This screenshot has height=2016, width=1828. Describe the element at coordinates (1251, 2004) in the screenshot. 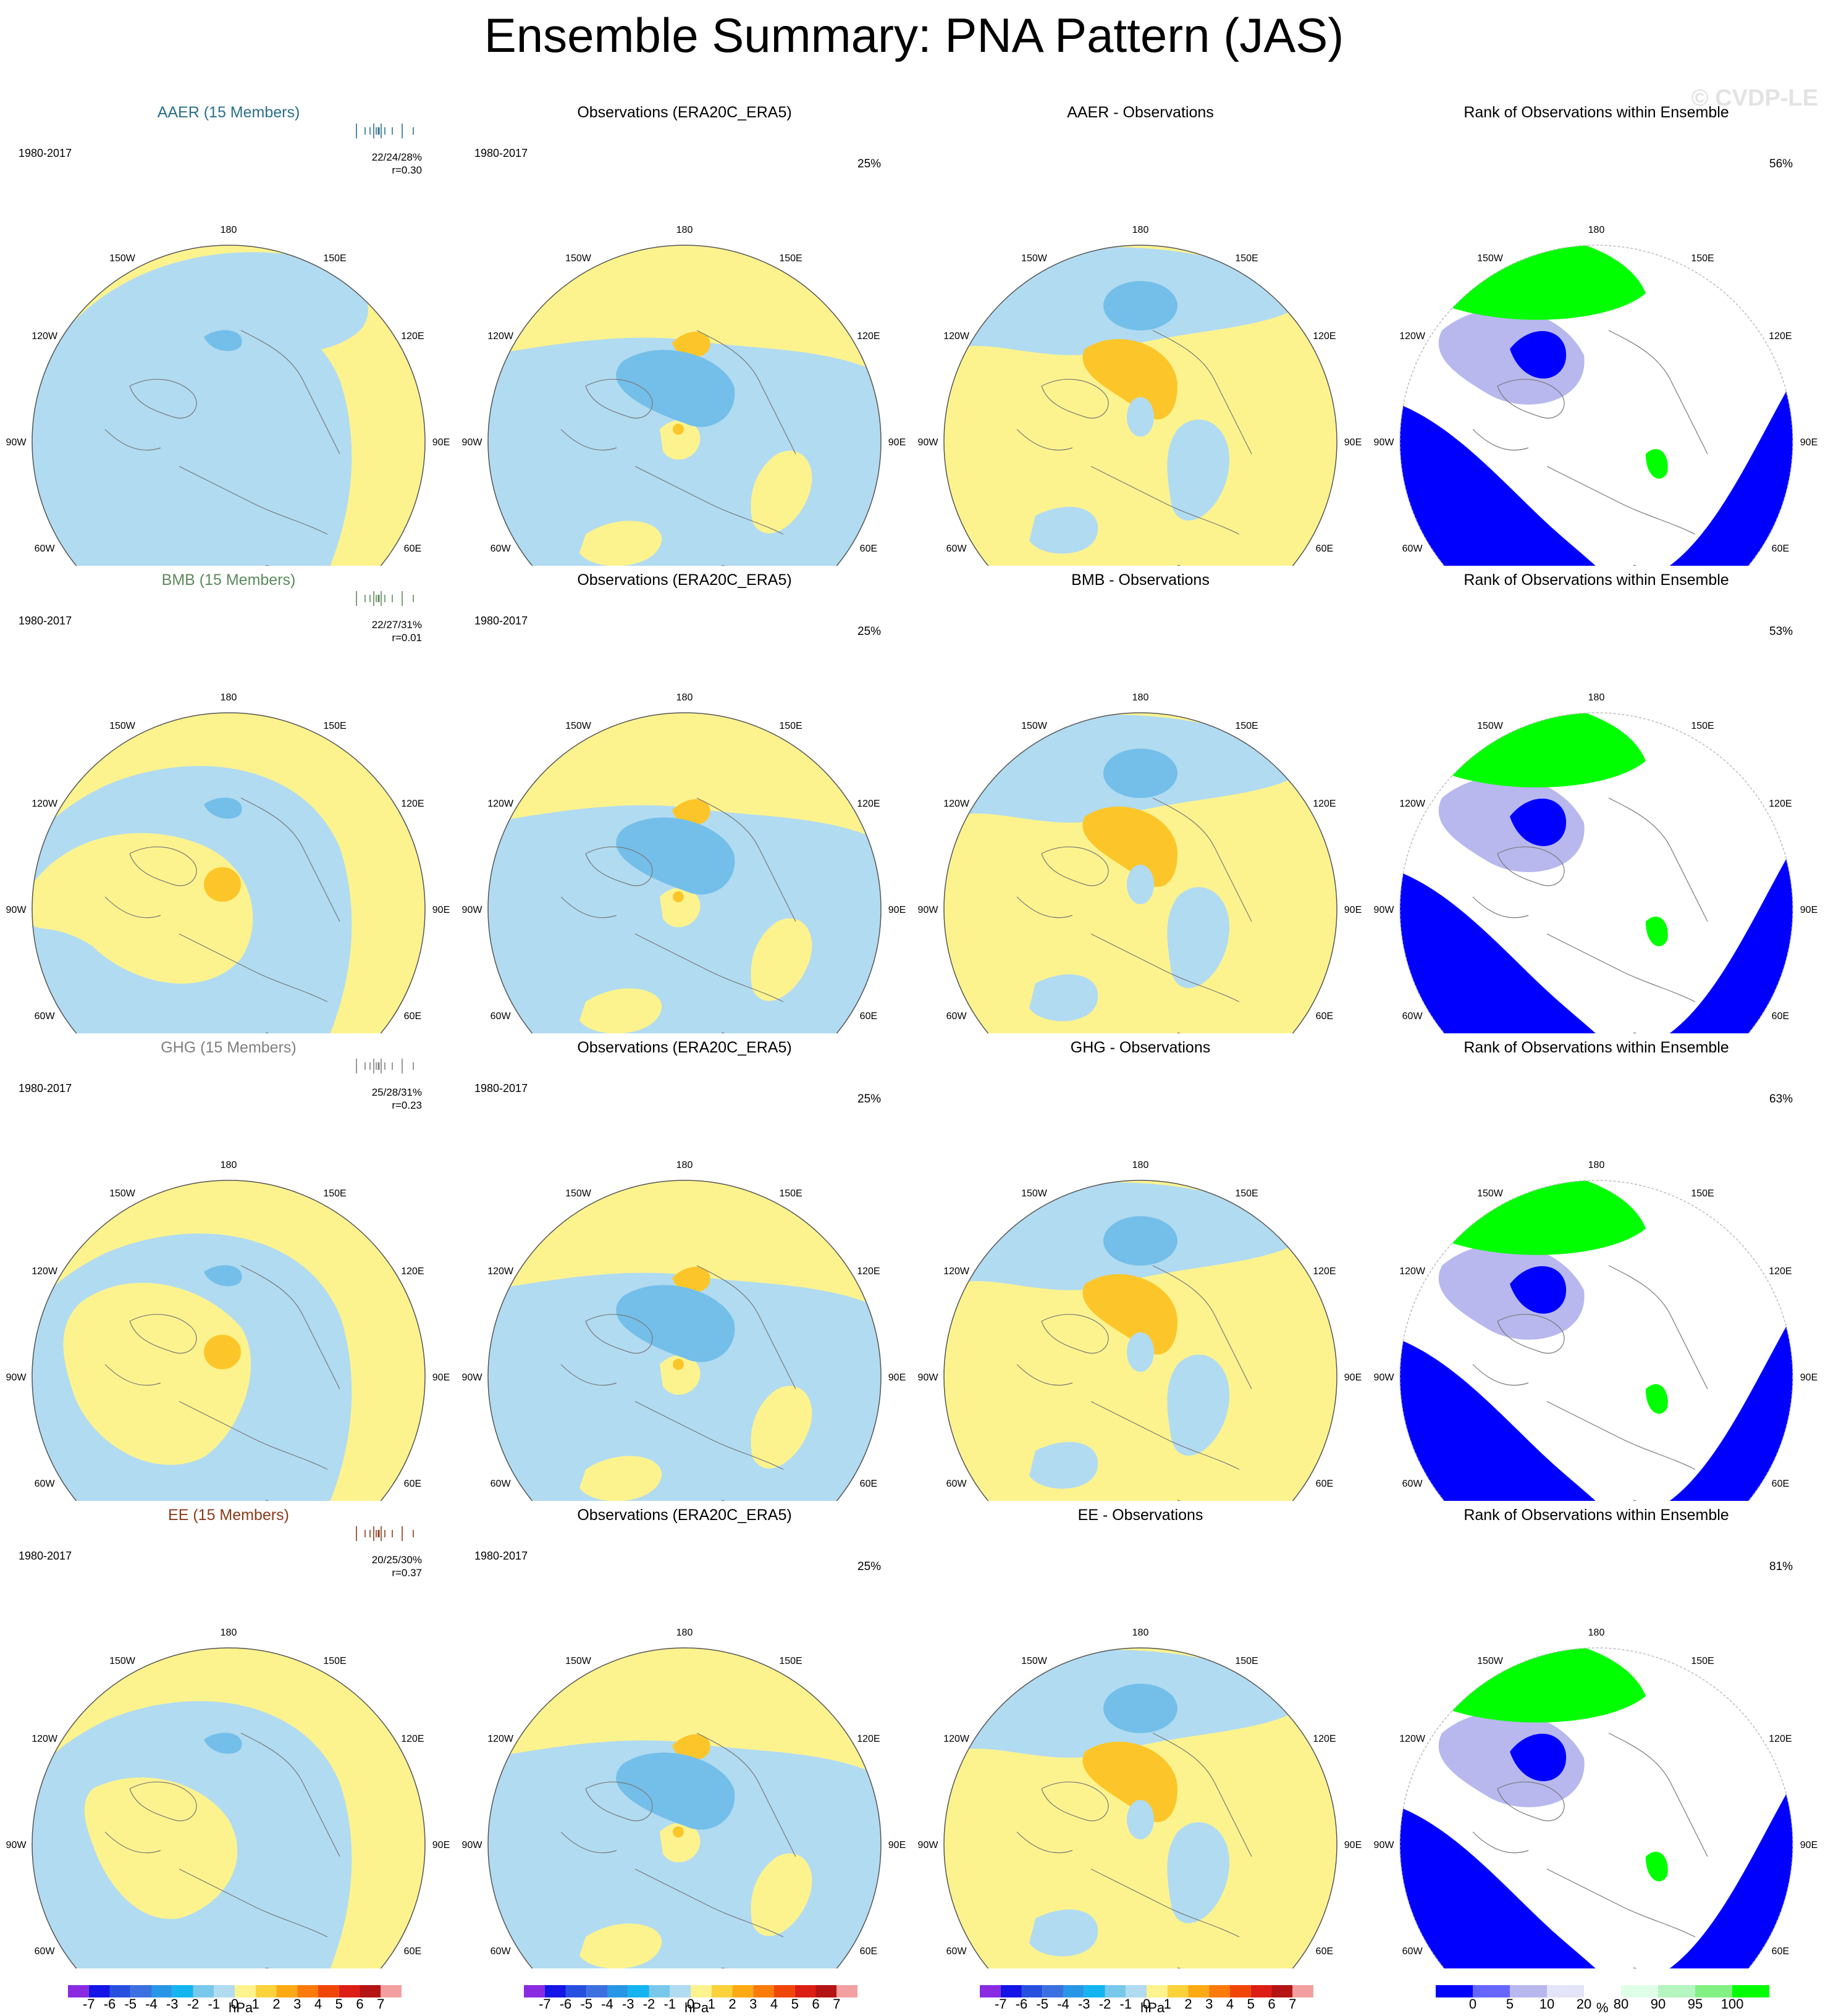

I see `colorbar-tick-label: 5` at that location.